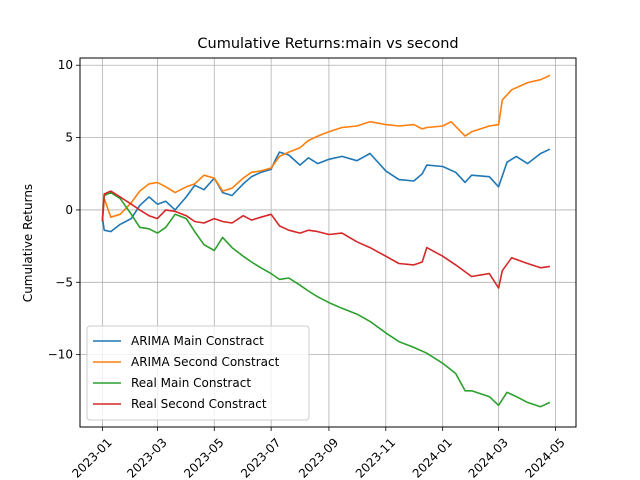 The height and width of the screenshot is (480, 640). I want to click on y-tick-label: 10, so click(65, 65).